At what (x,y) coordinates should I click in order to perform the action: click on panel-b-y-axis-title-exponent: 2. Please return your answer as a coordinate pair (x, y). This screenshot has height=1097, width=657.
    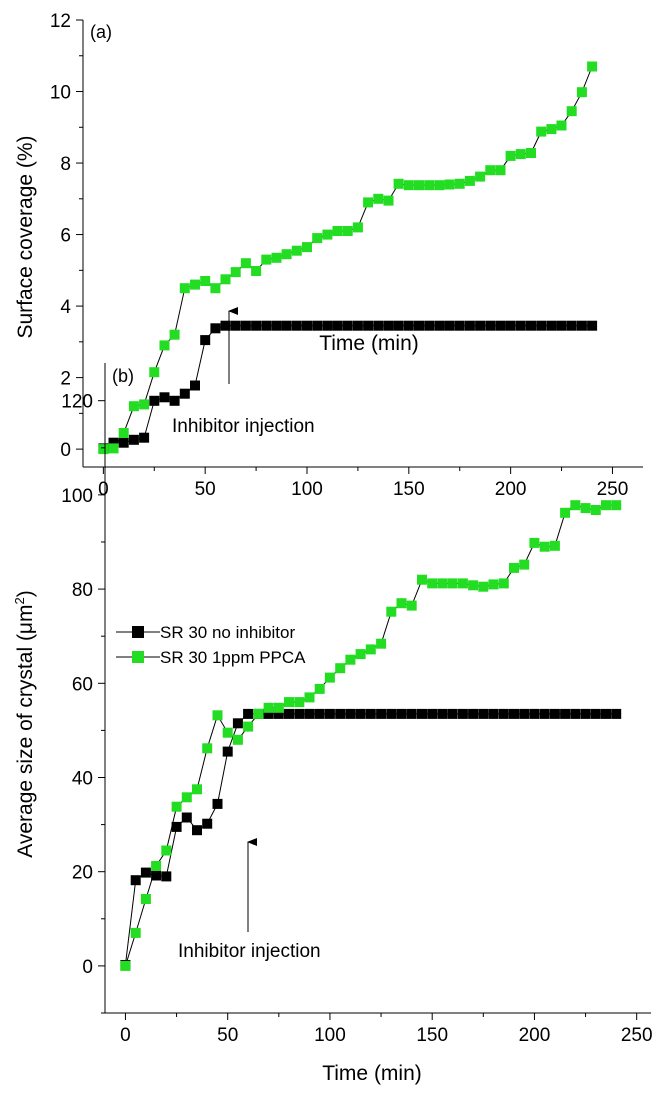
    Looking at the image, I should click on (19, 600).